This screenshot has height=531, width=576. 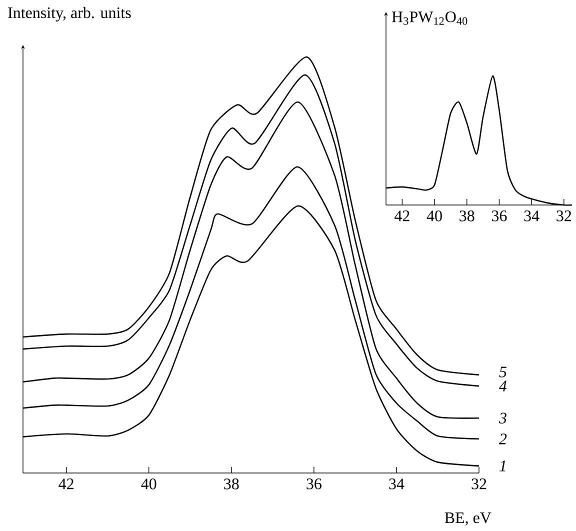 I want to click on series-label: 3, so click(x=502, y=418).